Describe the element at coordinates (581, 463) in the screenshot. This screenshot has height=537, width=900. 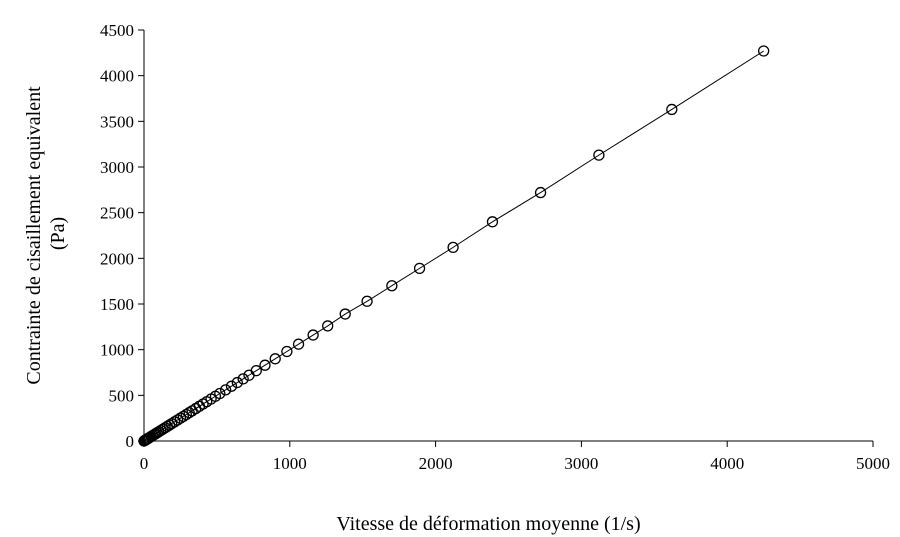
I see `x-tick-label: 3000` at that location.